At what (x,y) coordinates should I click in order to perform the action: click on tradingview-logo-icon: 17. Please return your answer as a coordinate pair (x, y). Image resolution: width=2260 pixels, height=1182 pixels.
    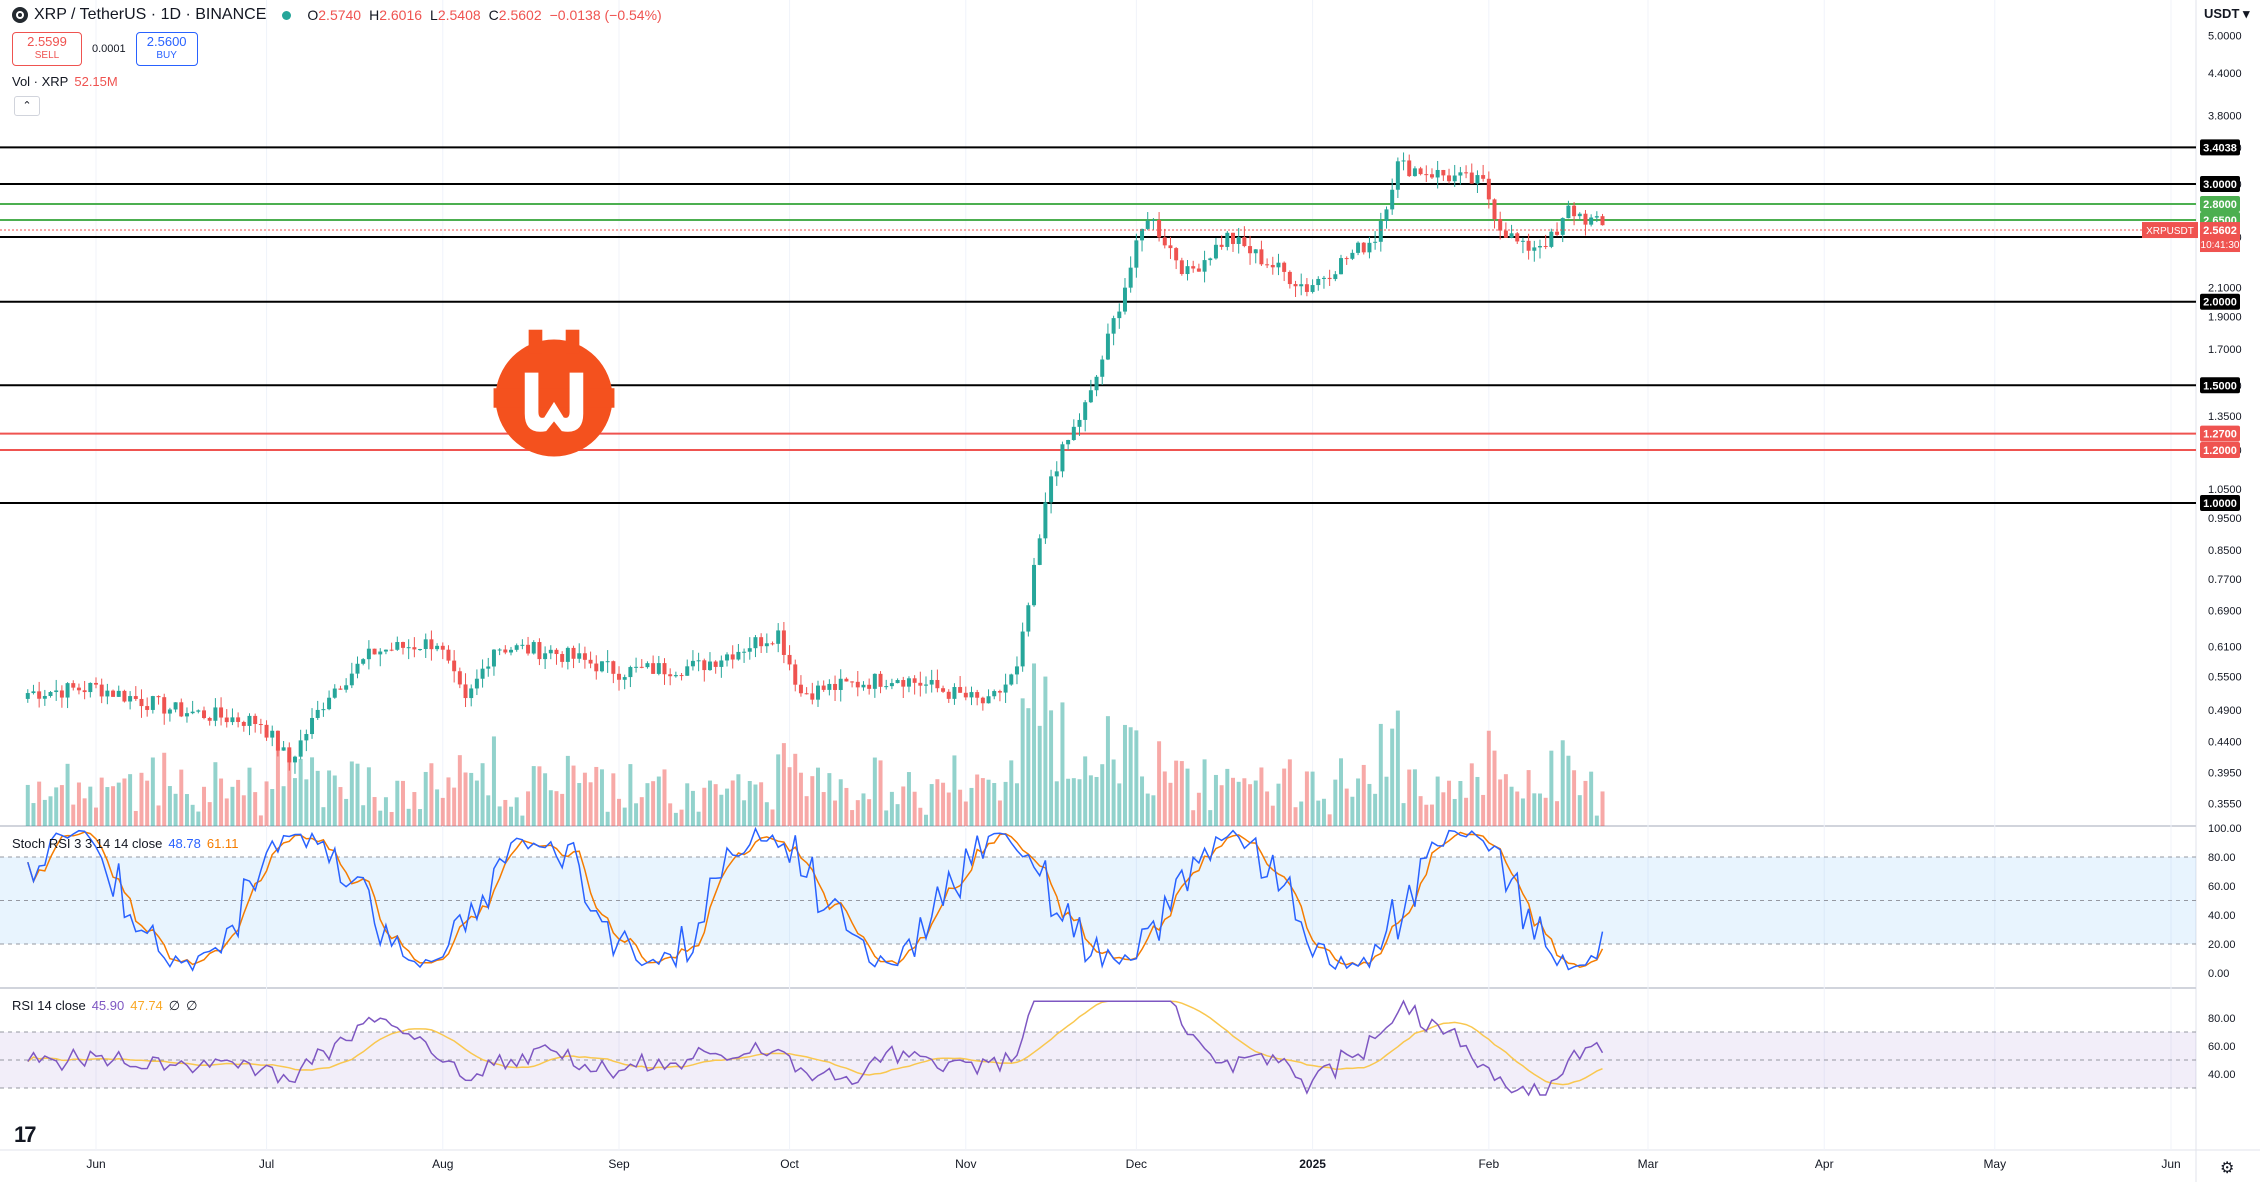
    Looking at the image, I should click on (25, 1134).